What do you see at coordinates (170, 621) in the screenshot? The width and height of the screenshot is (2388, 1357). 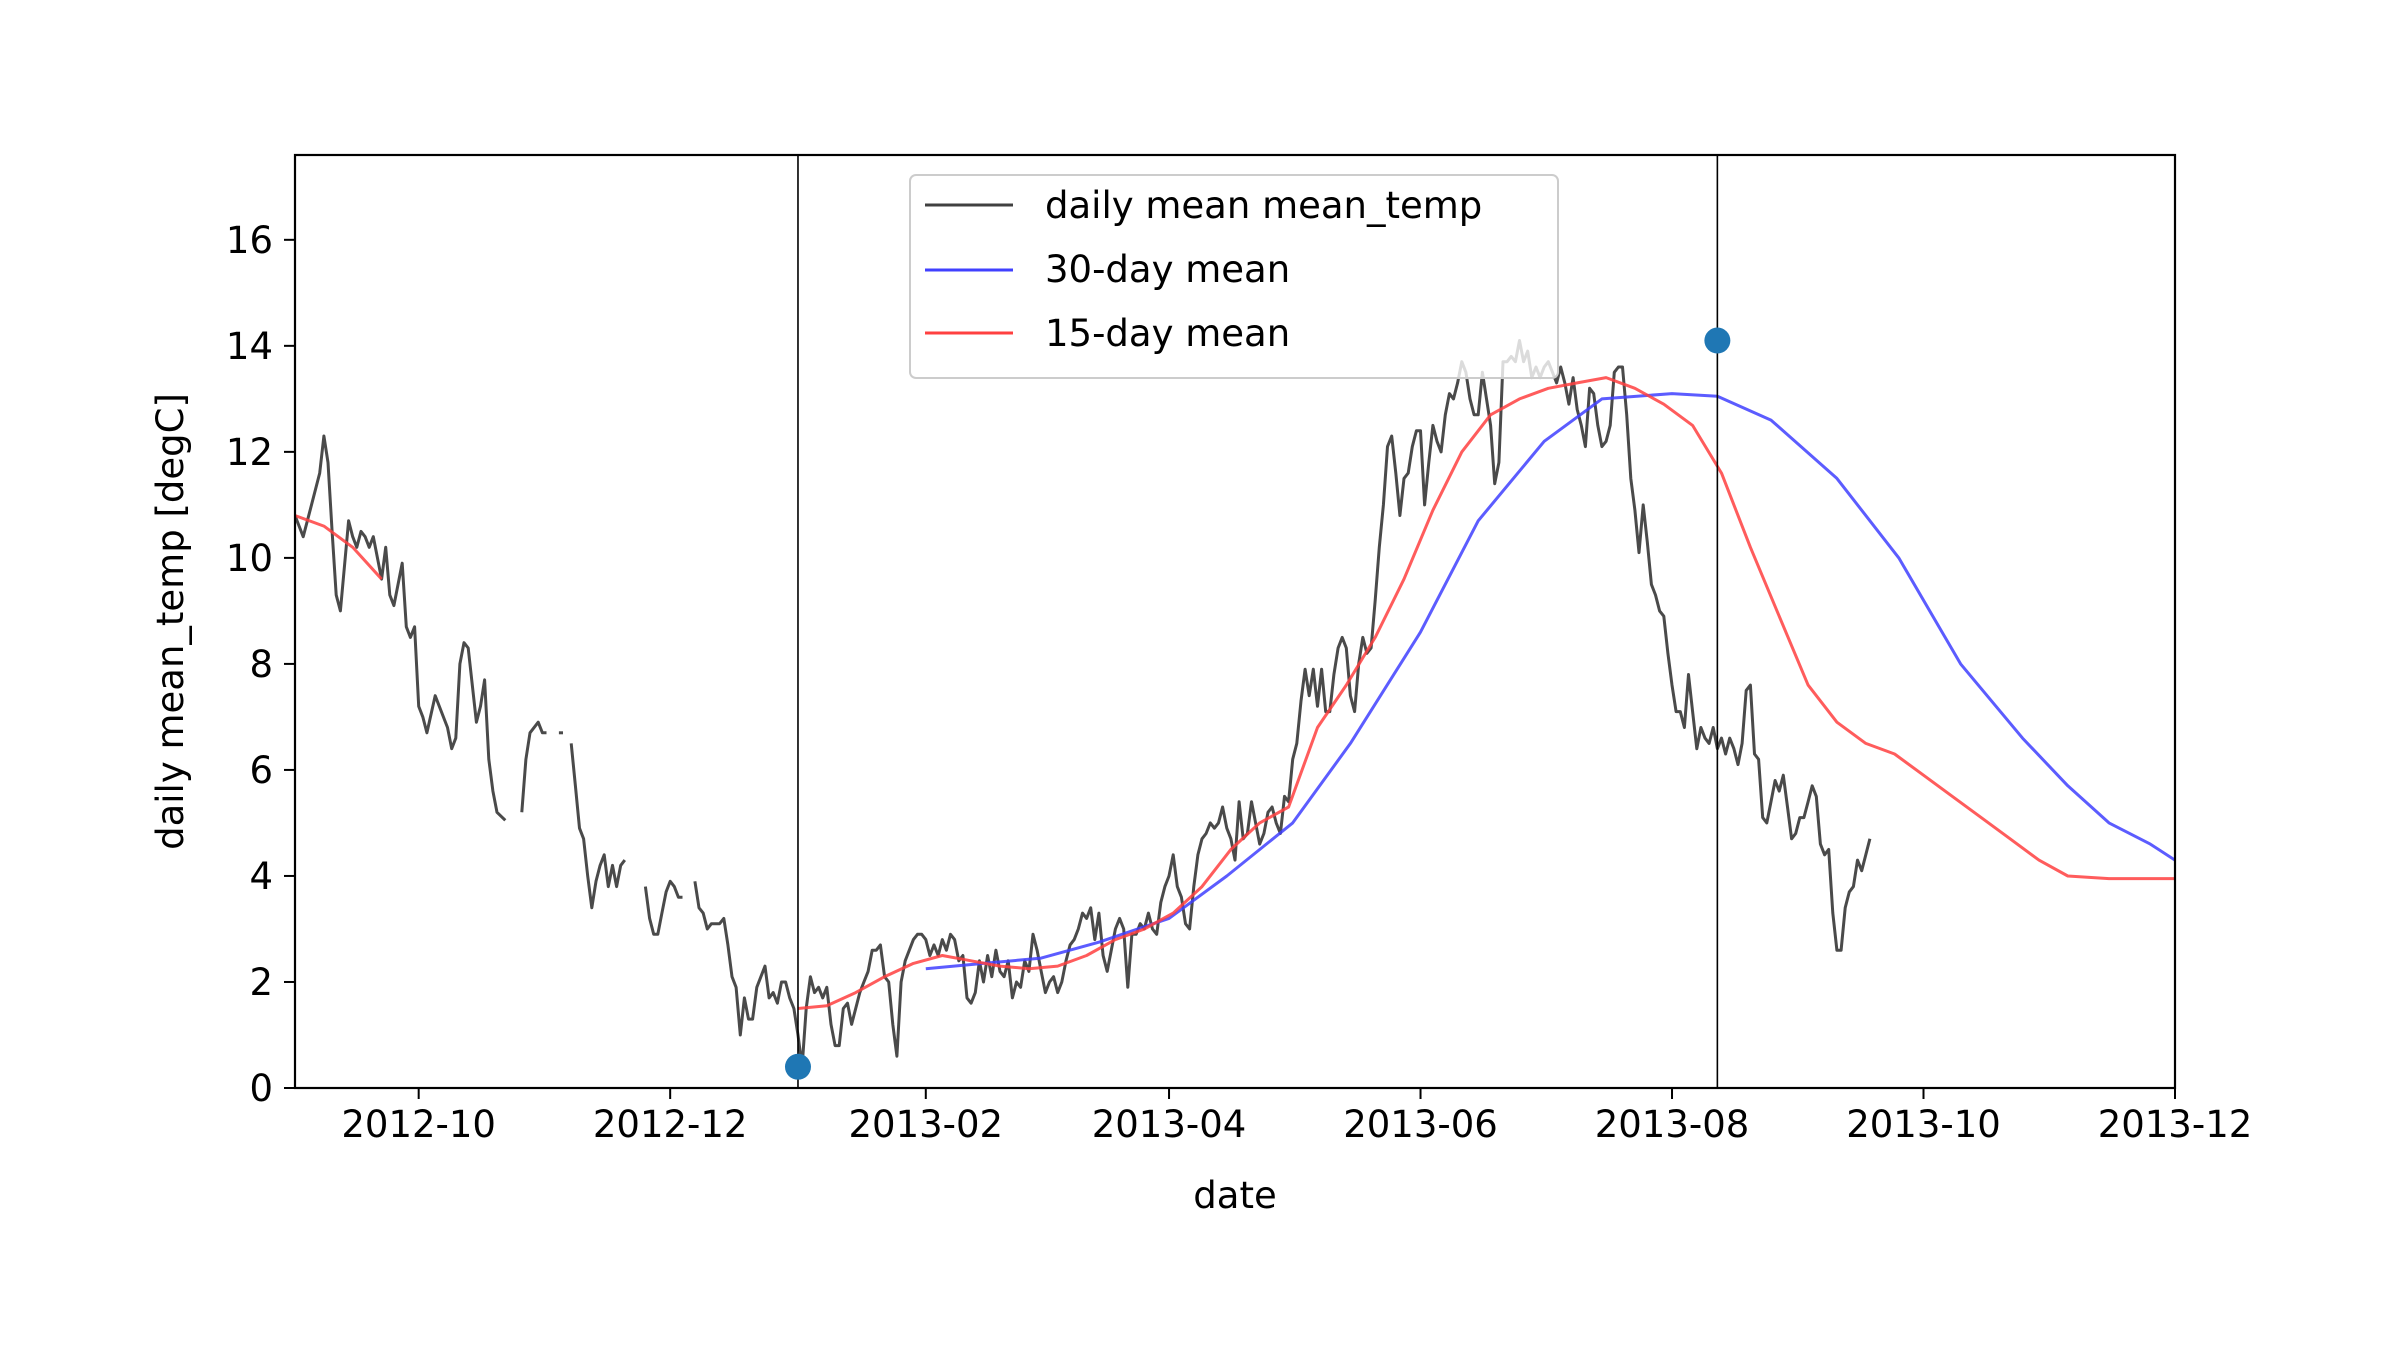 I see `y-axis-title: daily mean_temp [degC]` at bounding box center [170, 621].